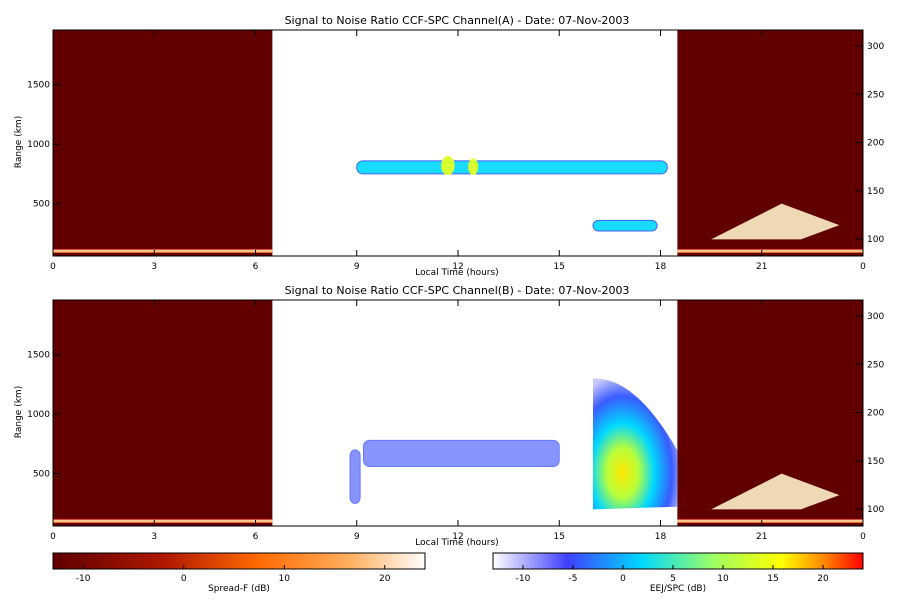 The image size is (900, 600). What do you see at coordinates (635, 444) in the screenshot?
I see `eej-plume` at bounding box center [635, 444].